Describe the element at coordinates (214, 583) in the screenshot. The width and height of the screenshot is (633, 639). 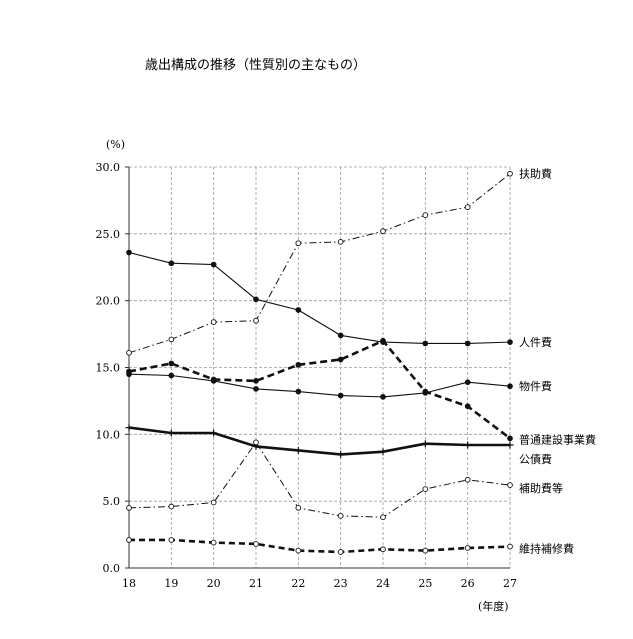
I see `x-tick-label: 20` at that location.